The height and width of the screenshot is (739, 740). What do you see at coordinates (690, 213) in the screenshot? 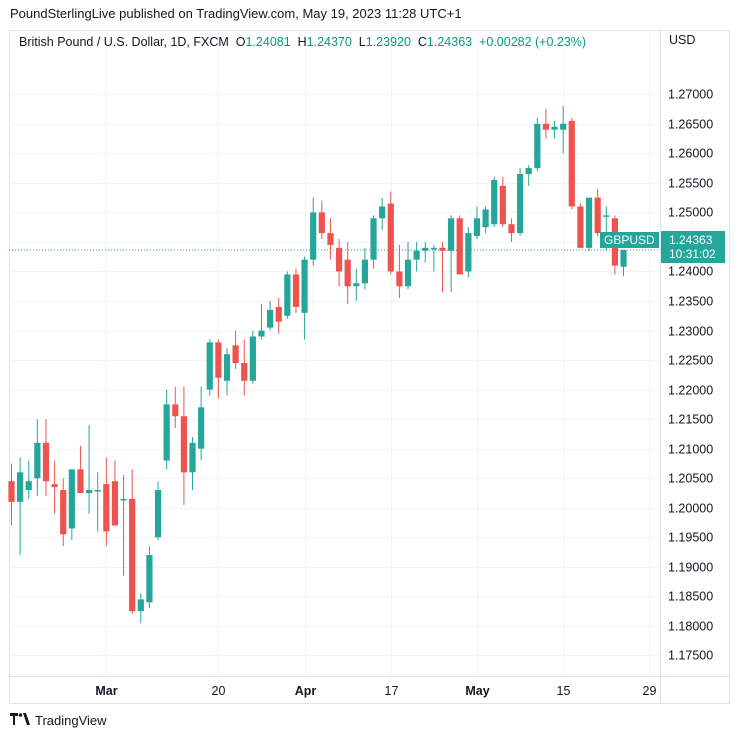
I see `price-tick-label: 1.25000` at bounding box center [690, 213].